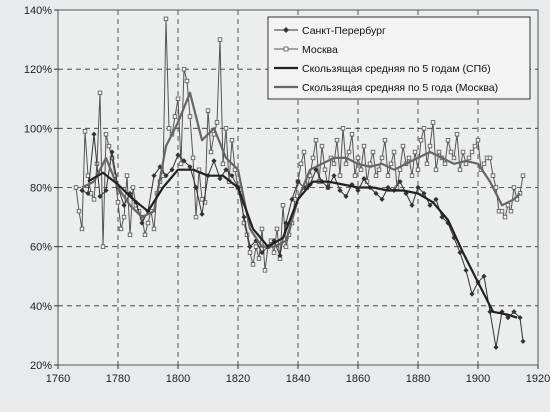 Image resolution: width=550 pixels, height=412 pixels. I want to click on y-tick-label: 40%, so click(41, 307).